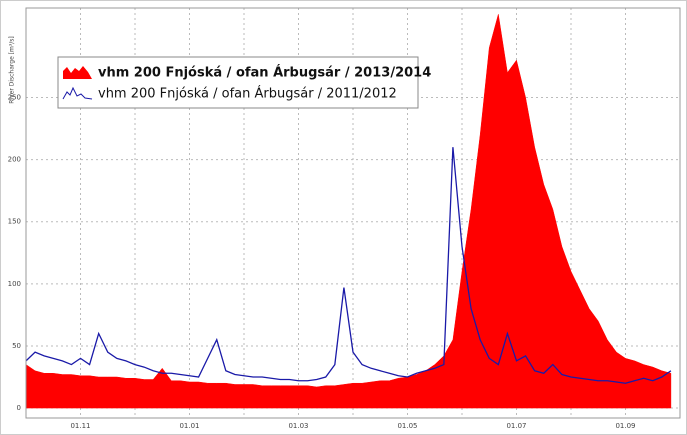 The image size is (687, 435). Describe the element at coordinates (14, 97) in the screenshot. I see `y-tick-label: 250` at that location.